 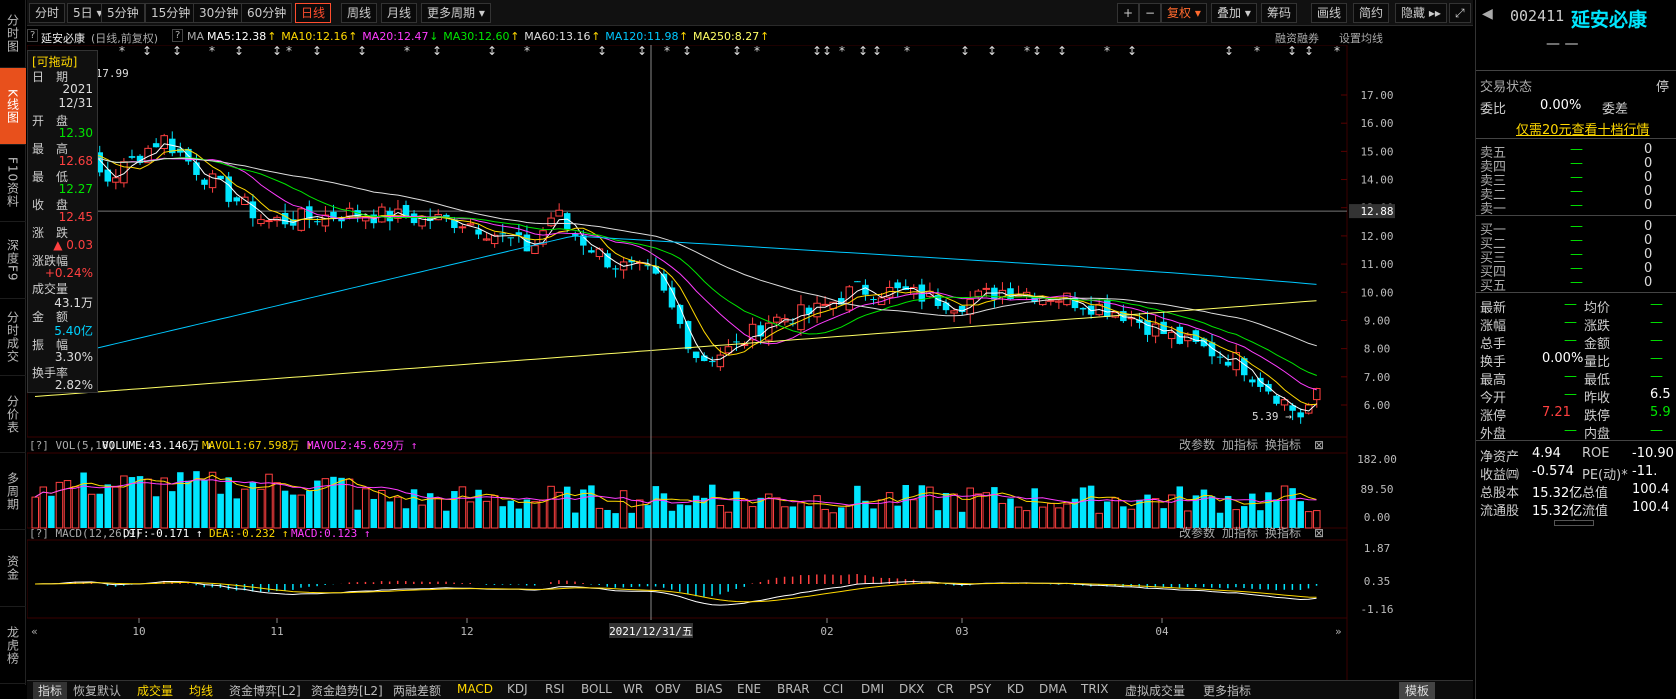 I want to click on period-tab-6: 日线, so click(x=313, y=13).